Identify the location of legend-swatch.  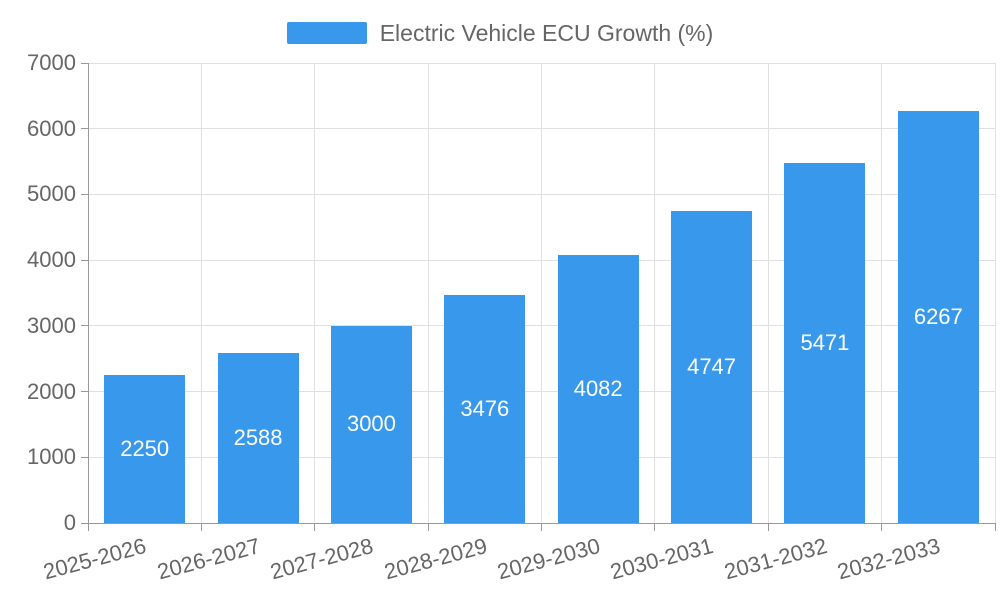
(326, 33).